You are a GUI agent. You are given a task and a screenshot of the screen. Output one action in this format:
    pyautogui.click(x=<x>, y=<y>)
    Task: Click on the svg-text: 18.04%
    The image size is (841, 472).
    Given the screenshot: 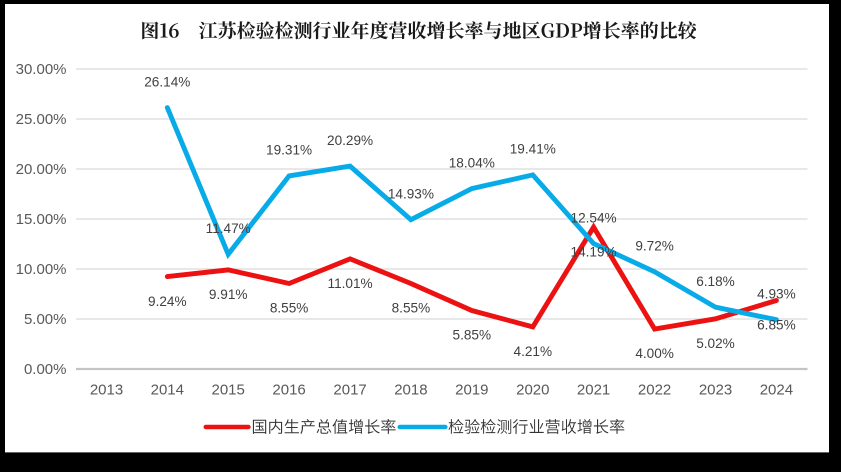 What is the action you would take?
    pyautogui.click(x=472, y=162)
    